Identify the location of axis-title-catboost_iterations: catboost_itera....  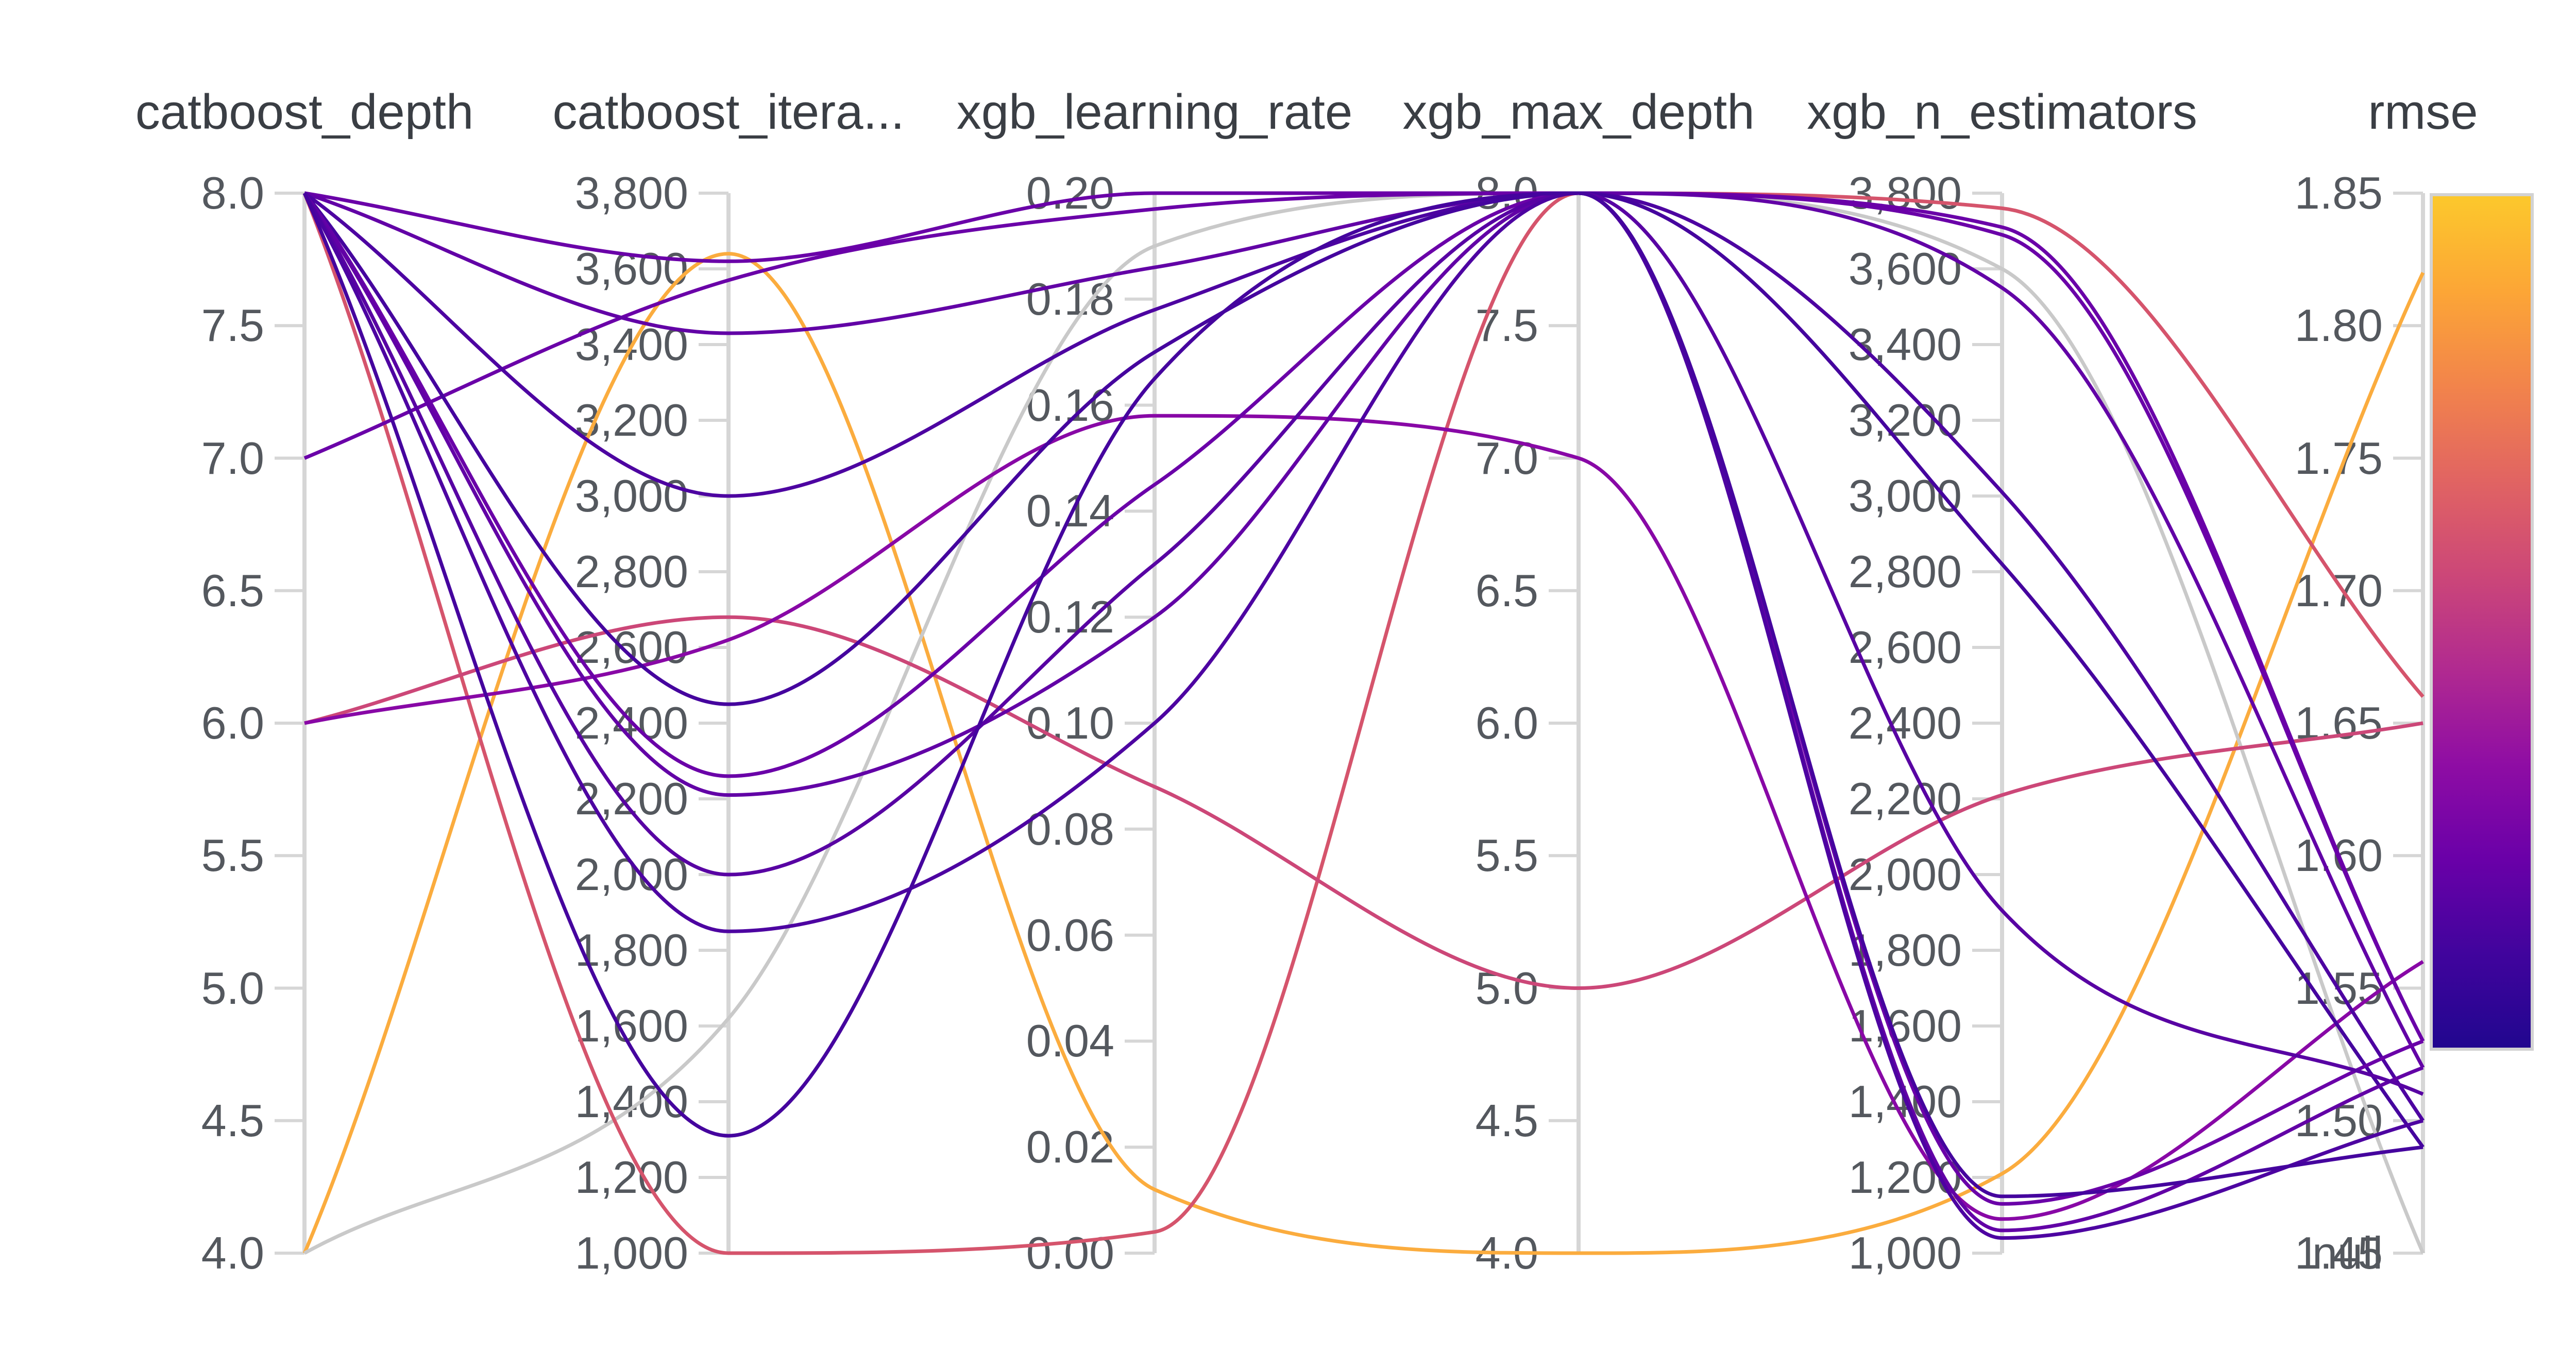
(728, 112).